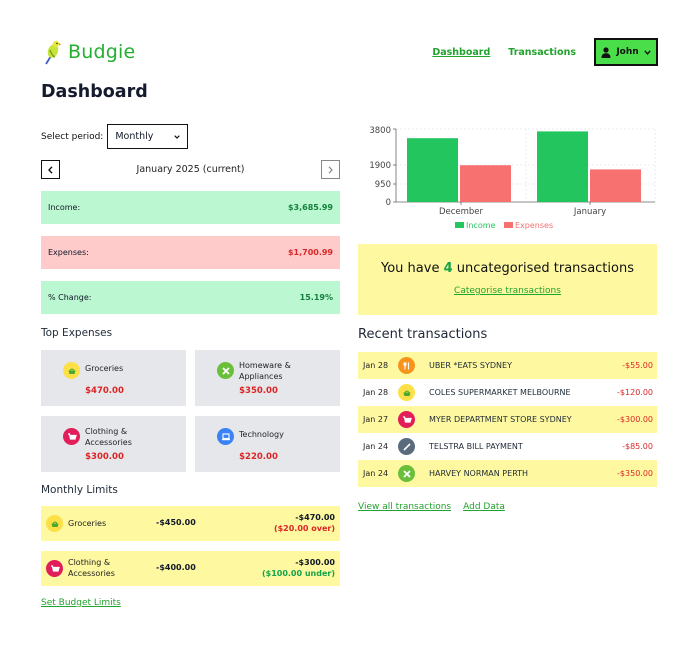 Image resolution: width=700 pixels, height=650 pixels. What do you see at coordinates (298, 573) in the screenshot?
I see `limit-status: ($100.00 under)` at bounding box center [298, 573].